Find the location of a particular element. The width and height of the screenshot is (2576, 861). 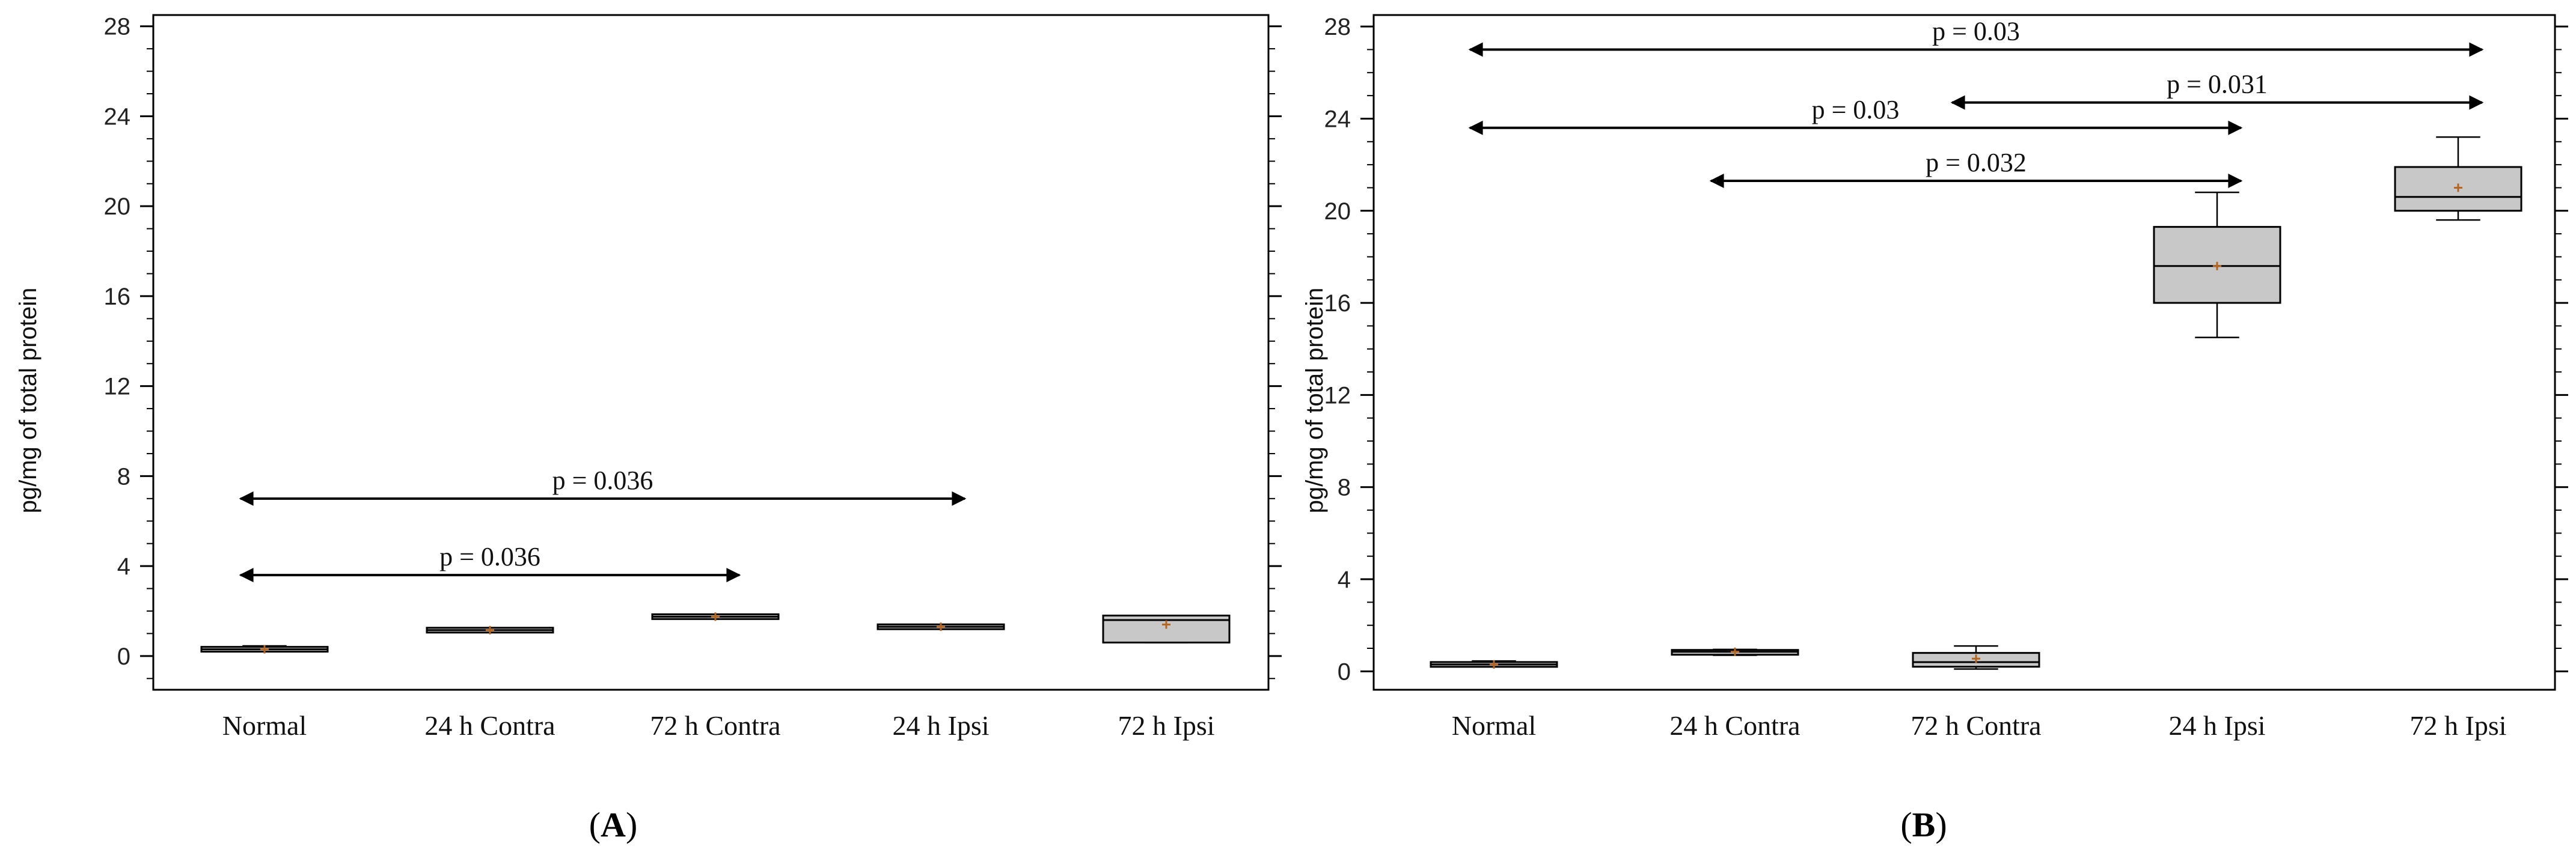

significance-annotation: p = 0.032 is located at coordinates (1976, 168).